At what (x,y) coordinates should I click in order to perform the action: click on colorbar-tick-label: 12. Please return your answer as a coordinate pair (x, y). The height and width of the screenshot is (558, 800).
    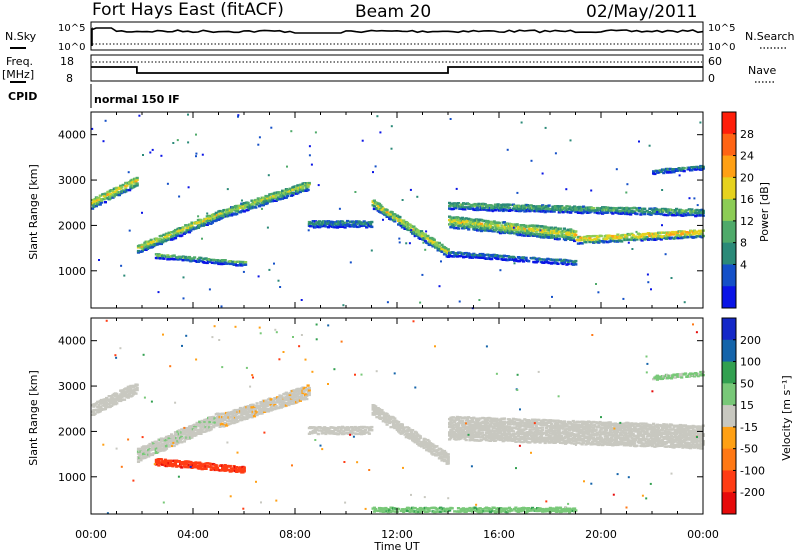
    Looking at the image, I should click on (747, 221).